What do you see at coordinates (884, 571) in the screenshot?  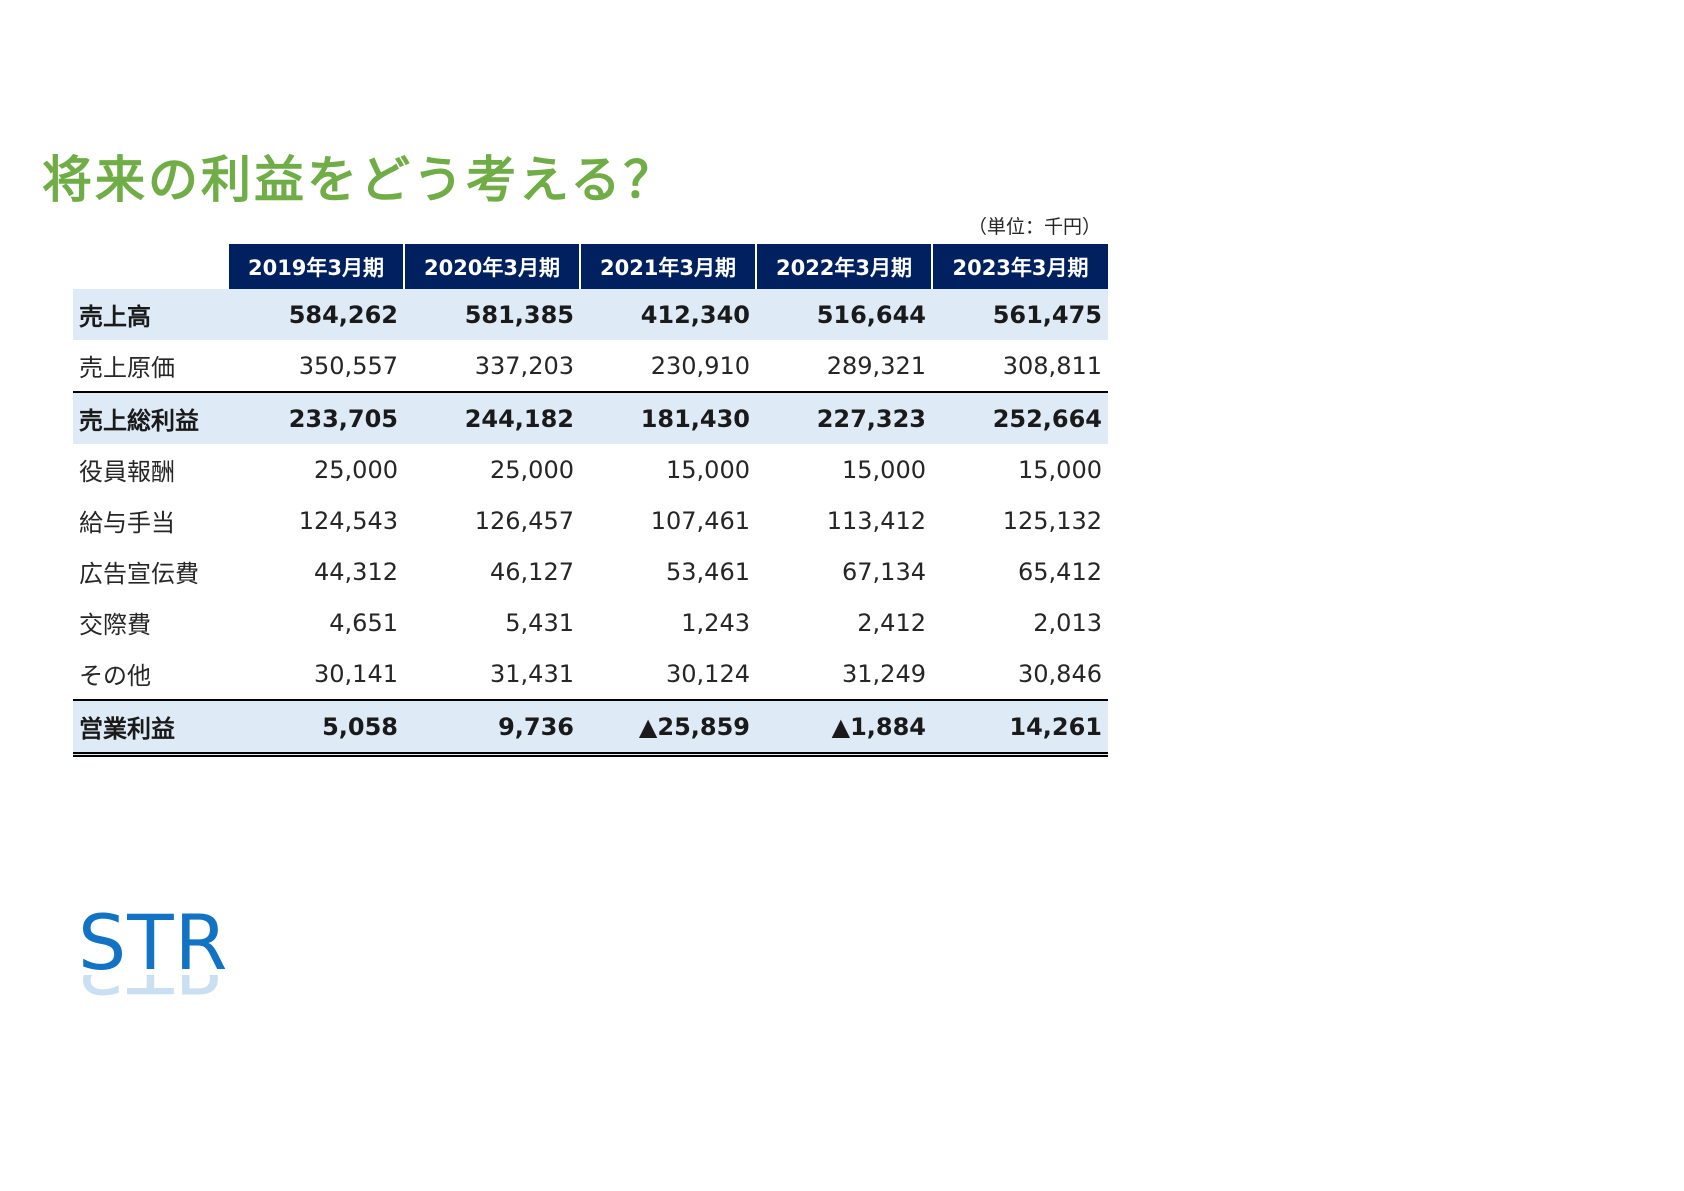 I see `table-cell: 67,134` at bounding box center [884, 571].